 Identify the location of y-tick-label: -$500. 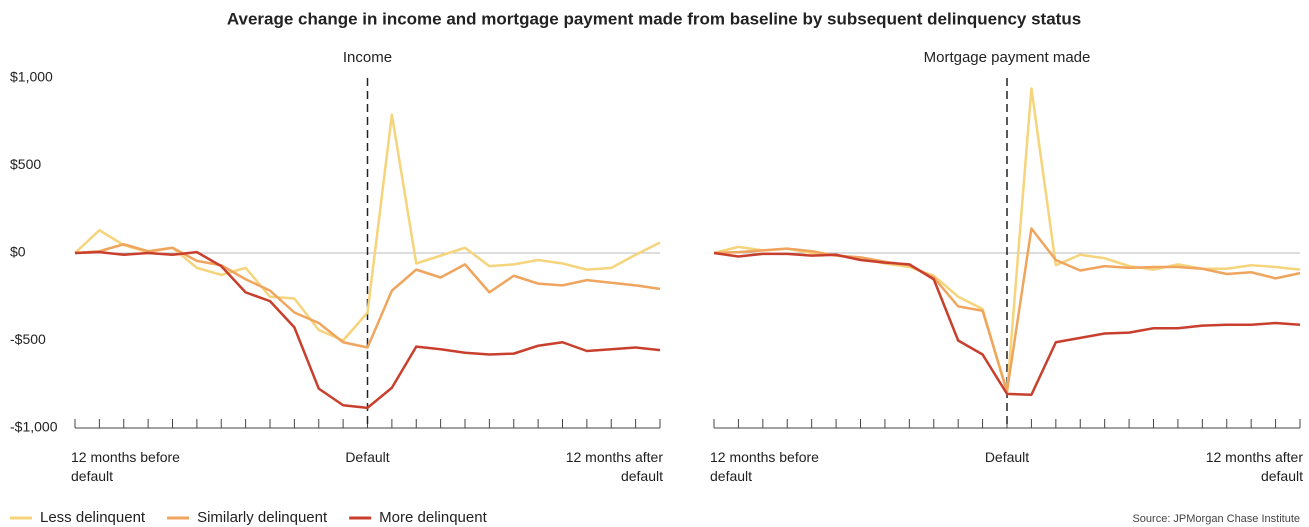
(28, 339).